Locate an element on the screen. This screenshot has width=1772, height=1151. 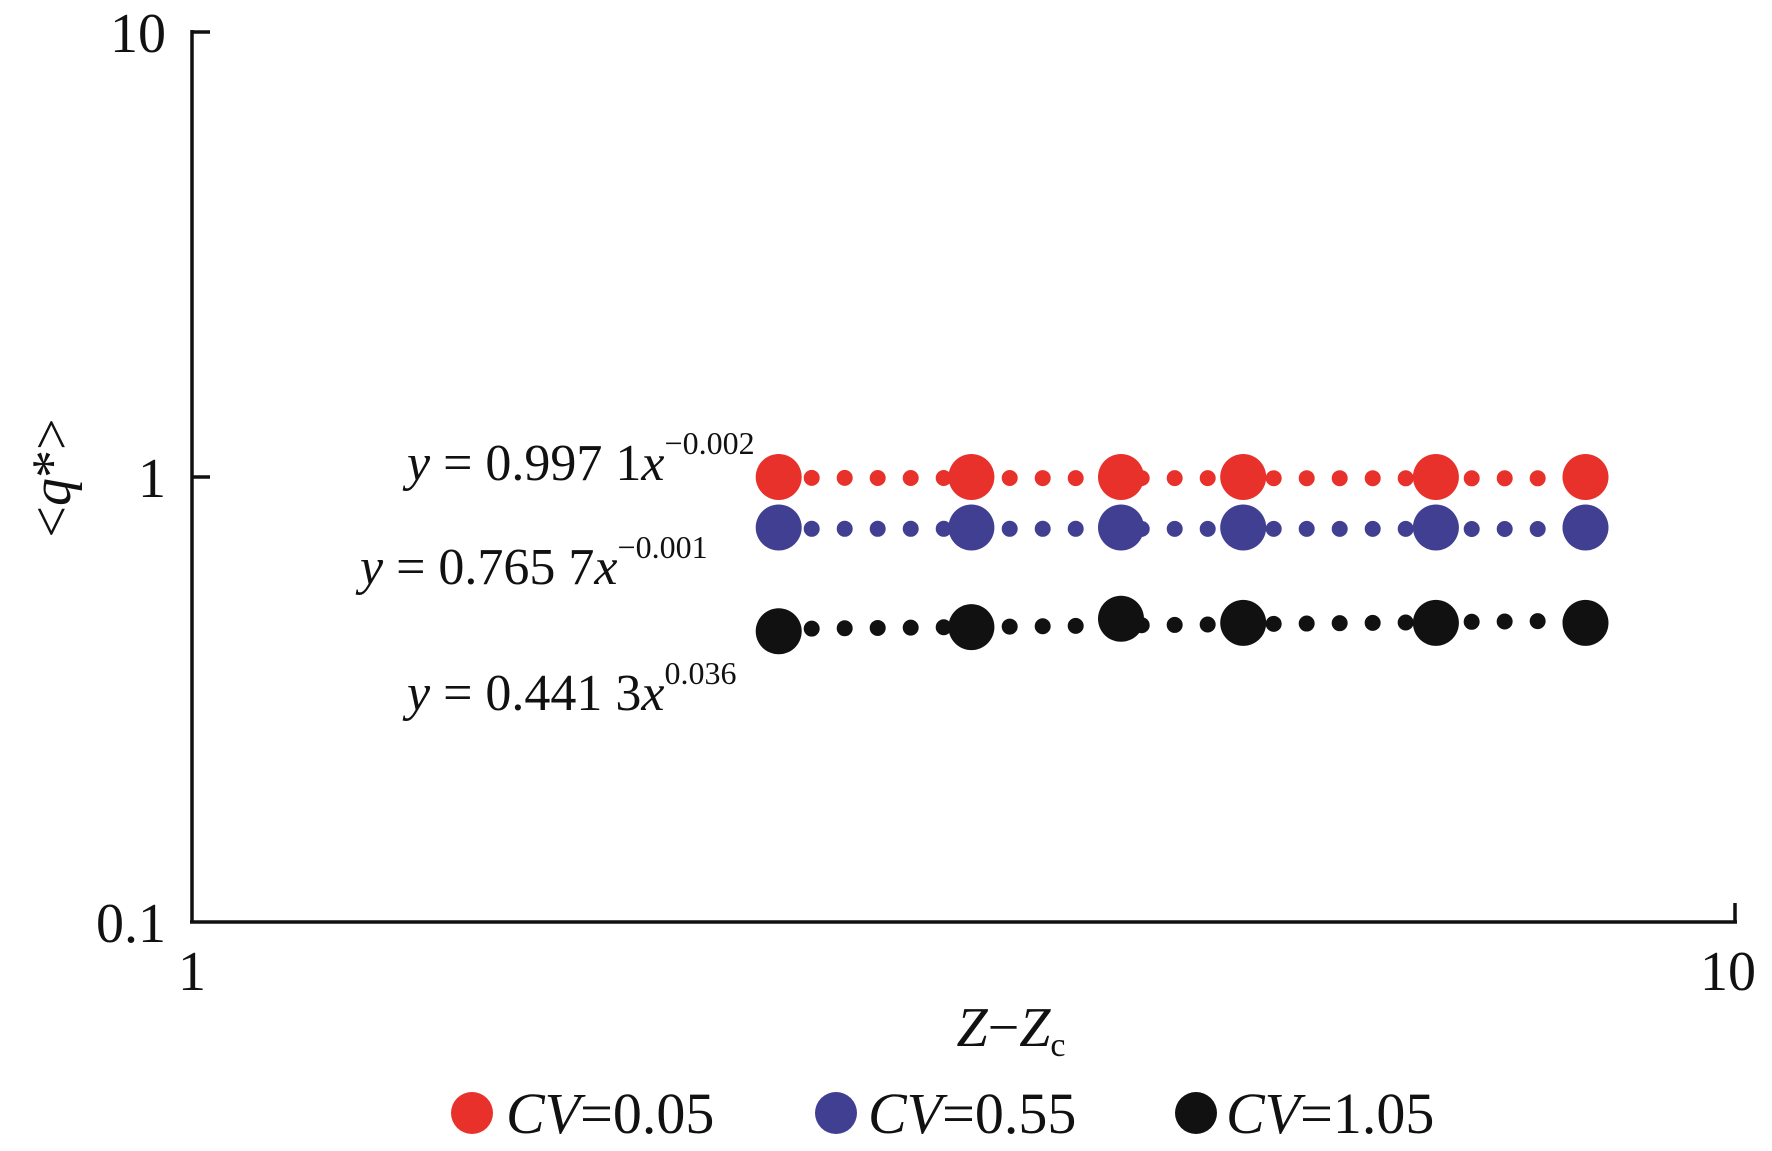
equation-exponent: 0.036 is located at coordinates (701, 673).